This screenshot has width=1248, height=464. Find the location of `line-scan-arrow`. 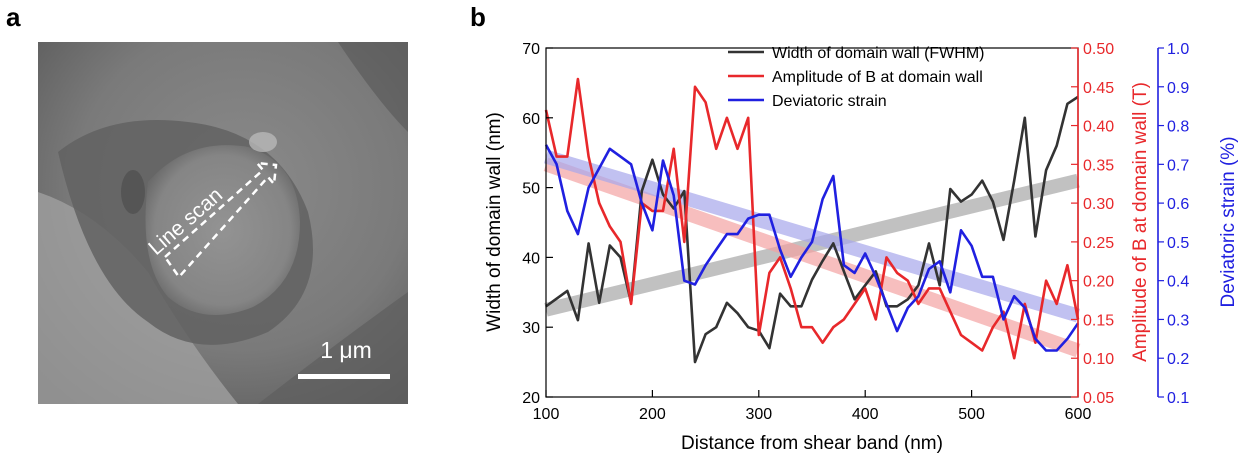

line-scan-arrow is located at coordinates (220, 220).